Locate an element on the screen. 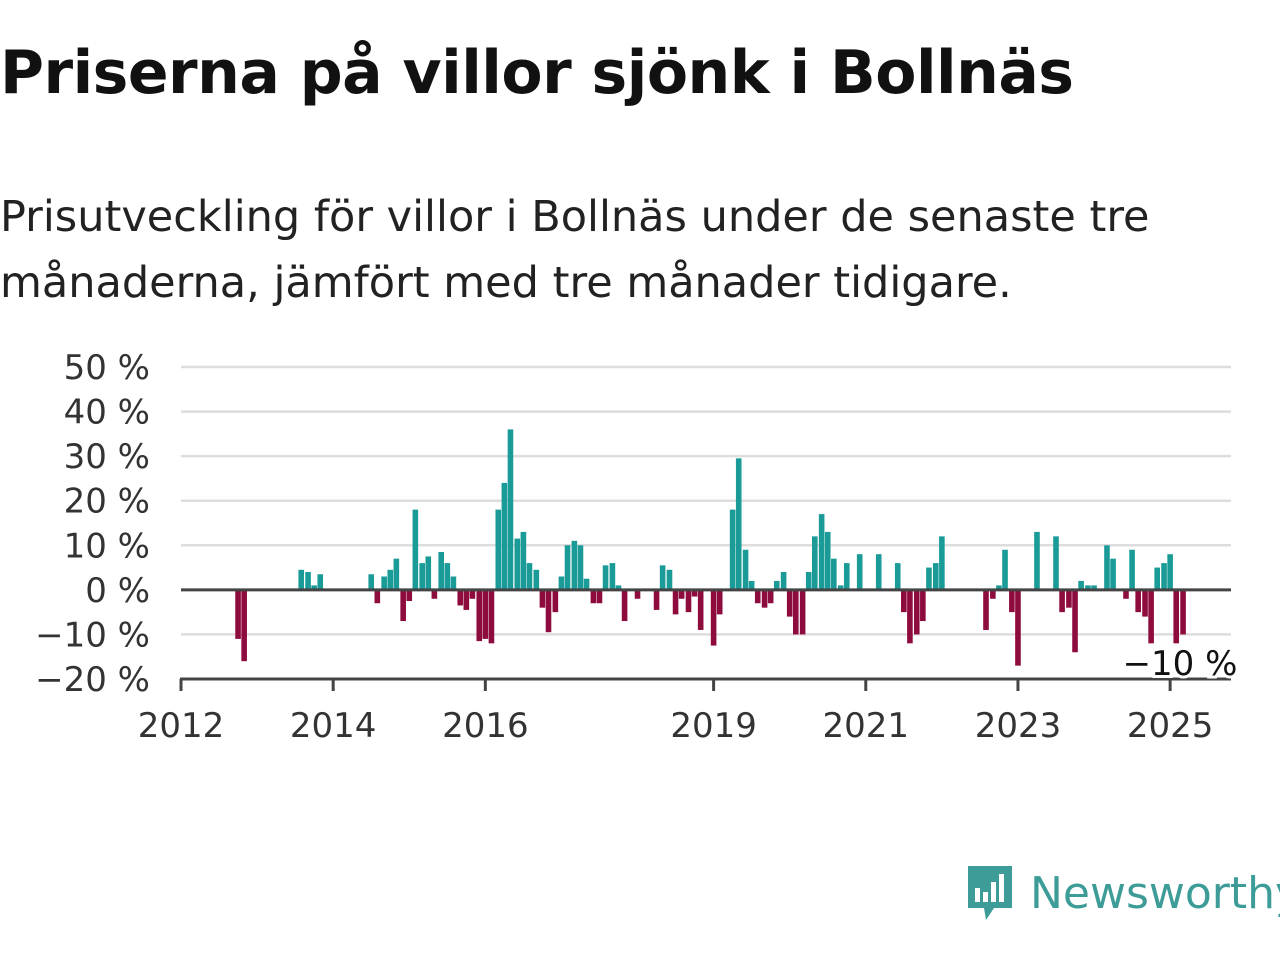 The width and height of the screenshot is (1280, 960). y-tick-label: 20 % is located at coordinates (107, 502).